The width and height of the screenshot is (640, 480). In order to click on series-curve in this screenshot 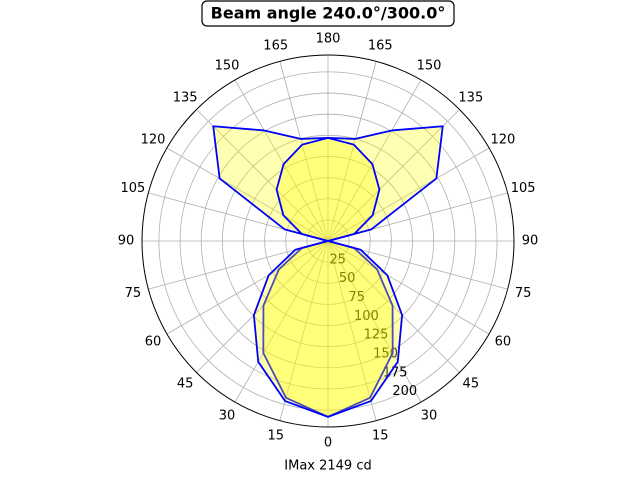, I will do `click(328, 277)`.